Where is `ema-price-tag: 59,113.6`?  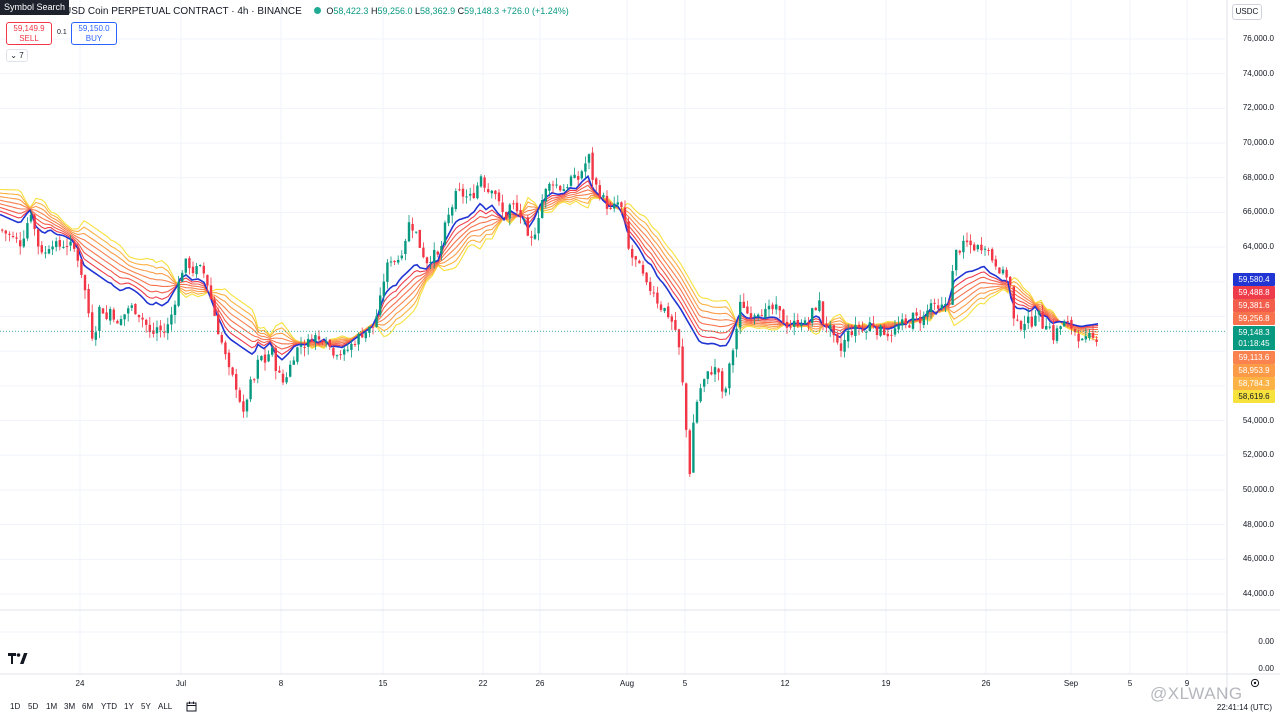
ema-price-tag: 59,113.6 is located at coordinates (1254, 357).